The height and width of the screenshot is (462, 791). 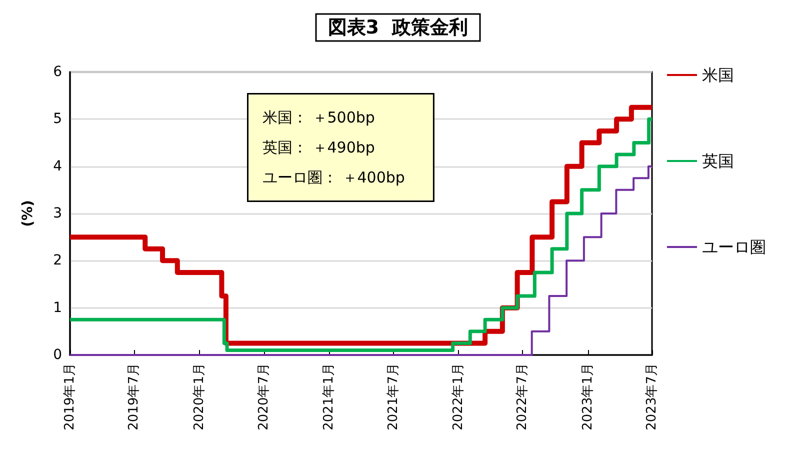 What do you see at coordinates (57, 355) in the screenshot?
I see `y-tick-label: 0` at bounding box center [57, 355].